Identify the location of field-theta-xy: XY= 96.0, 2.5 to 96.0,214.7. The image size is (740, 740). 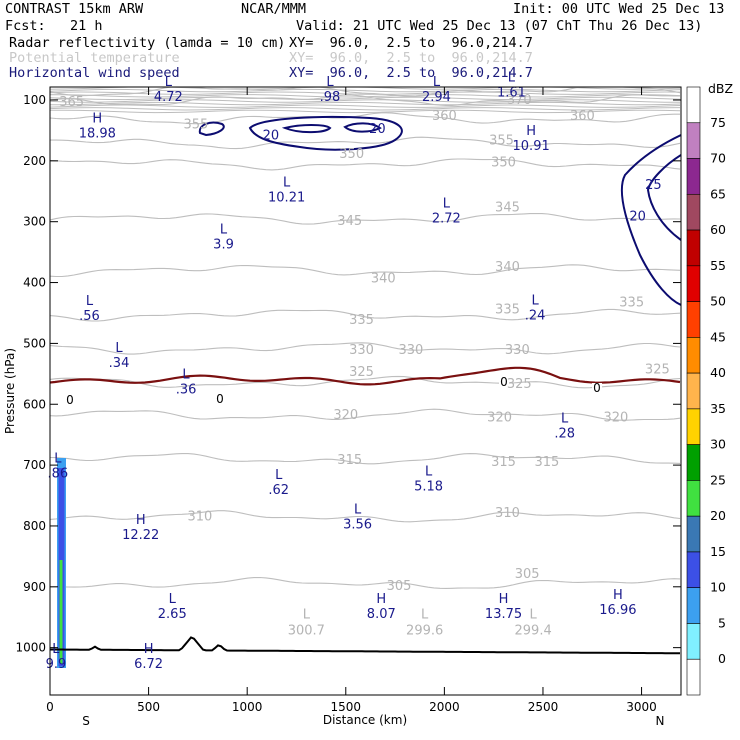
(411, 58).